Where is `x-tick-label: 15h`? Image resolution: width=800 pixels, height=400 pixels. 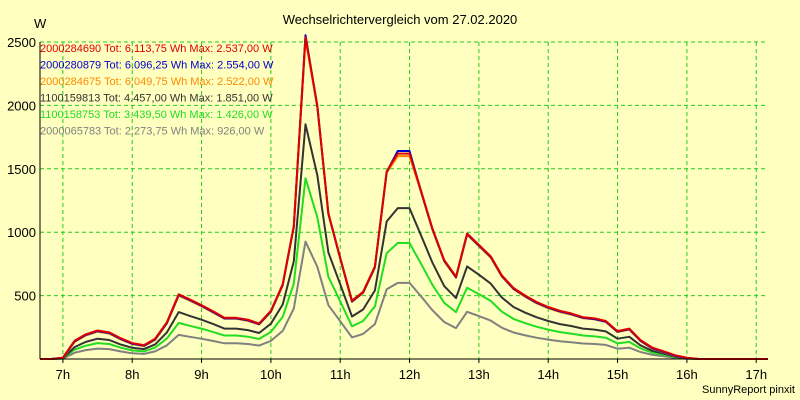 x-tick-label: 15h is located at coordinates (618, 374).